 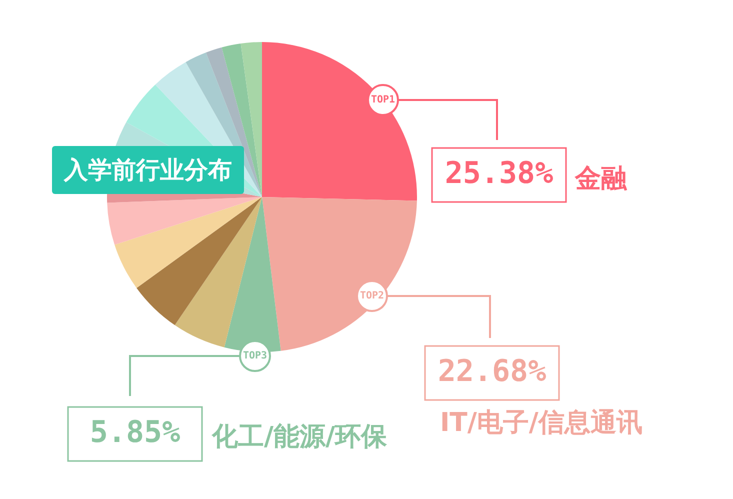 I want to click on text: TOP3, so click(x=255, y=356).